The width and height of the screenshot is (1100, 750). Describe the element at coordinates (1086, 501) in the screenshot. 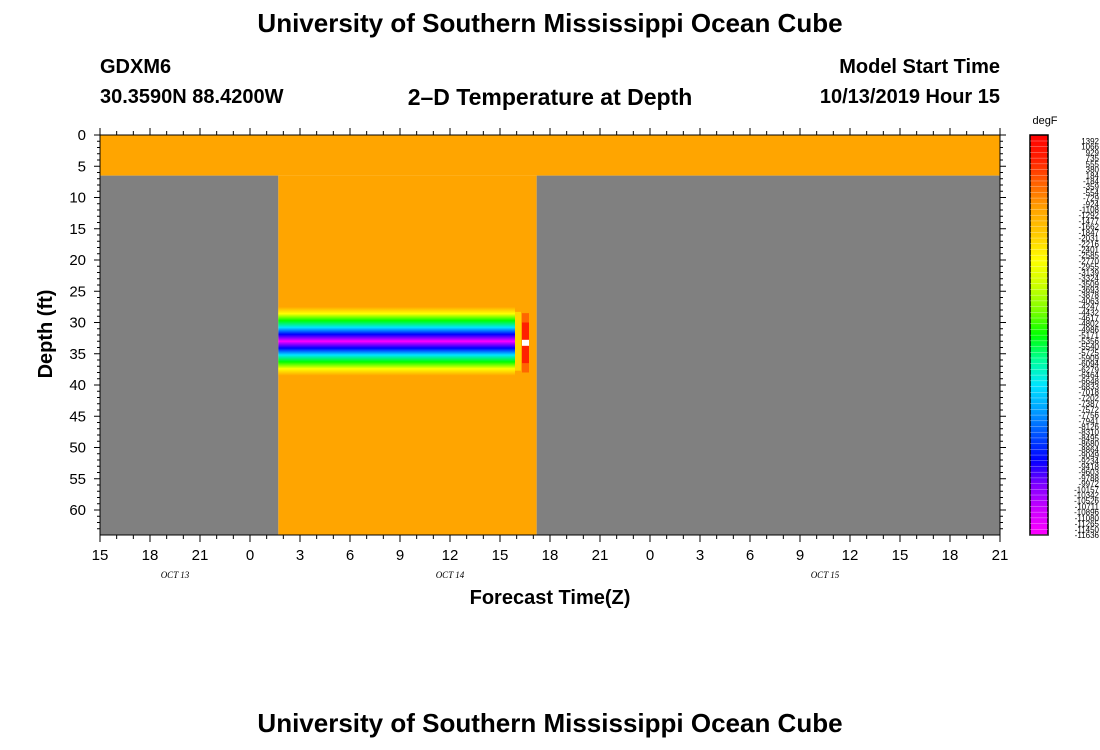

I see `colorbar-label: -10526` at that location.